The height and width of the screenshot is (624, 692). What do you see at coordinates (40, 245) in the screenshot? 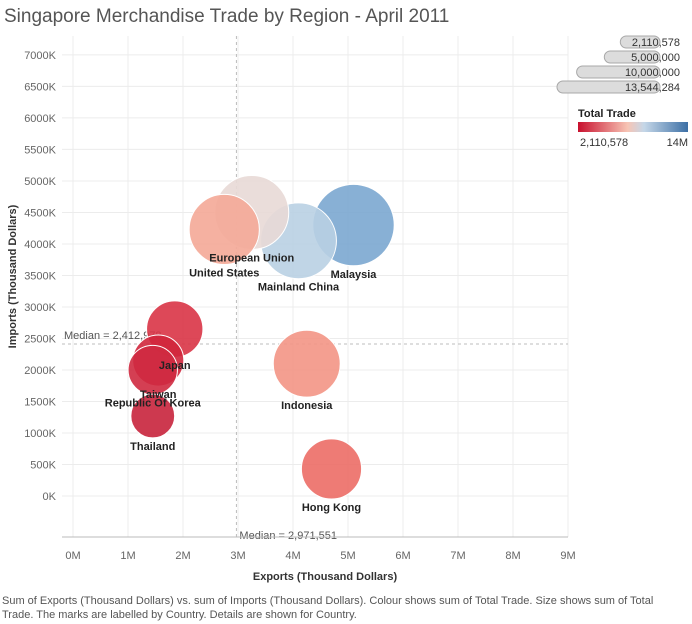
I see `y-tick-label: 4000K` at bounding box center [40, 245].